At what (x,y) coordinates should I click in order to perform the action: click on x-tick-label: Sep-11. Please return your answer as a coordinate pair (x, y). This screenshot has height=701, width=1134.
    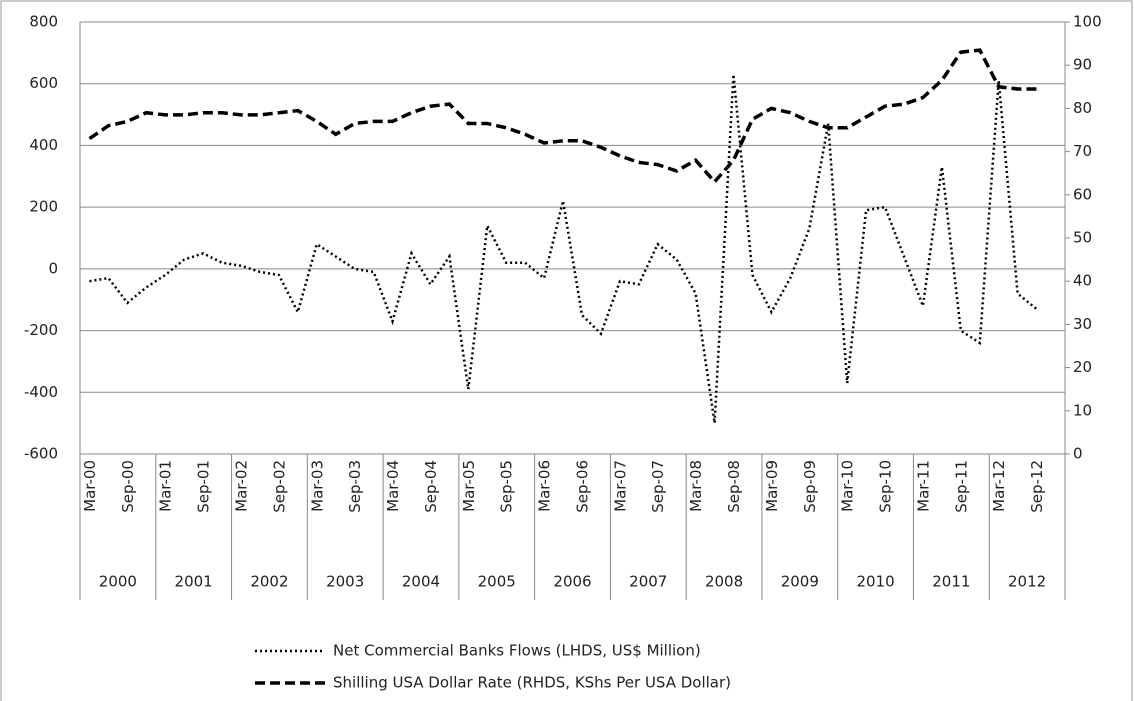
    Looking at the image, I should click on (961, 486).